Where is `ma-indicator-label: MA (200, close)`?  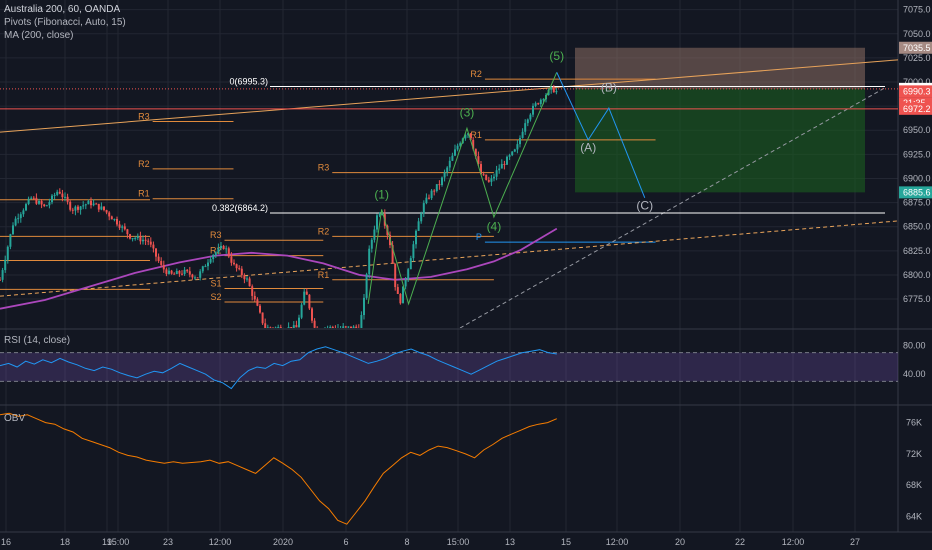 ma-indicator-label: MA (200, close) is located at coordinates (39, 35).